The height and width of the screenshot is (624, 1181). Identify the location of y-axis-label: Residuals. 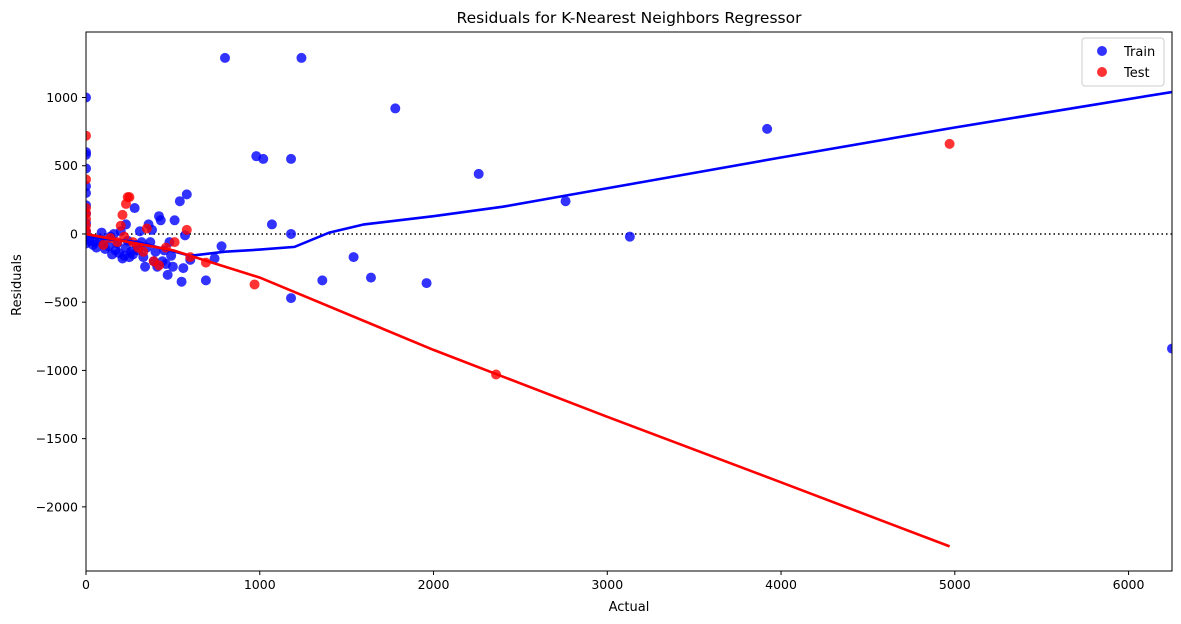
(17, 285).